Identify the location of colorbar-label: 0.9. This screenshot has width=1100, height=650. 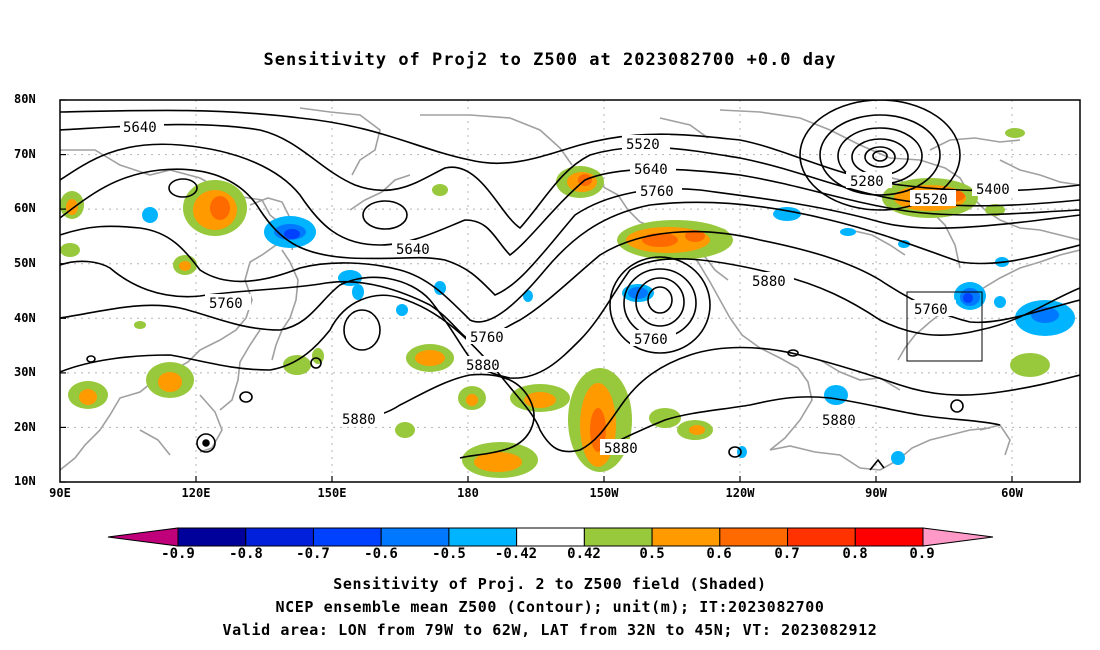
(922, 554).